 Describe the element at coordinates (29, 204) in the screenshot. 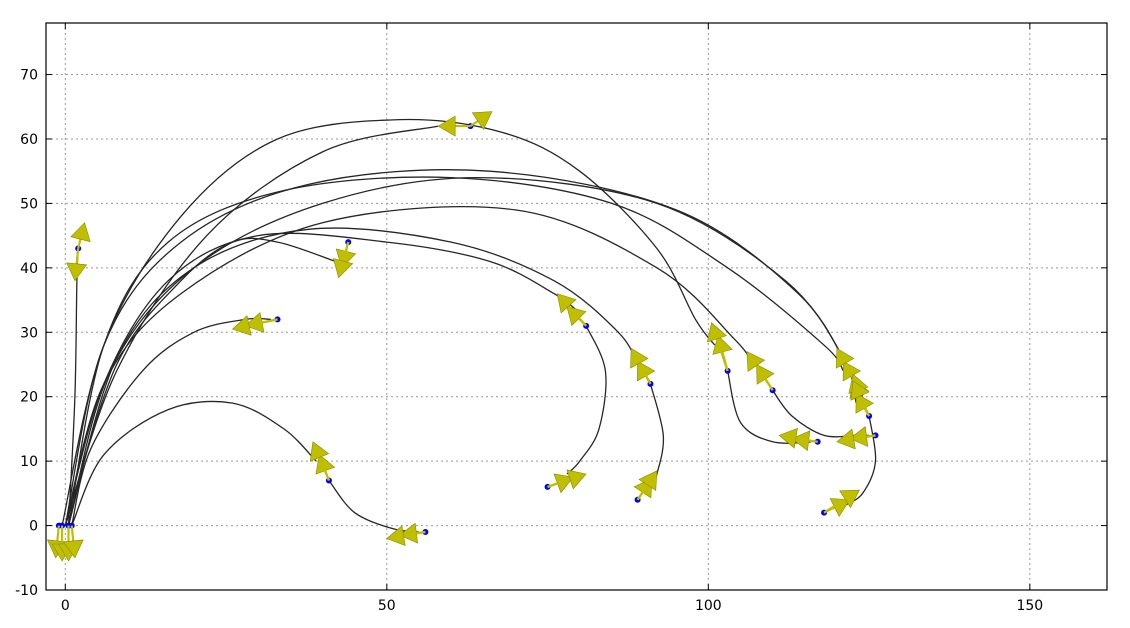

I see `y-tick-label: 50` at that location.